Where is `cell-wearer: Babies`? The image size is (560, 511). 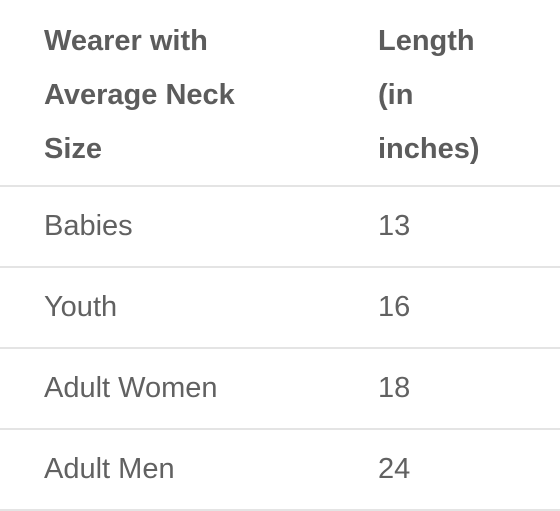
cell-wearer: Babies is located at coordinates (88, 226).